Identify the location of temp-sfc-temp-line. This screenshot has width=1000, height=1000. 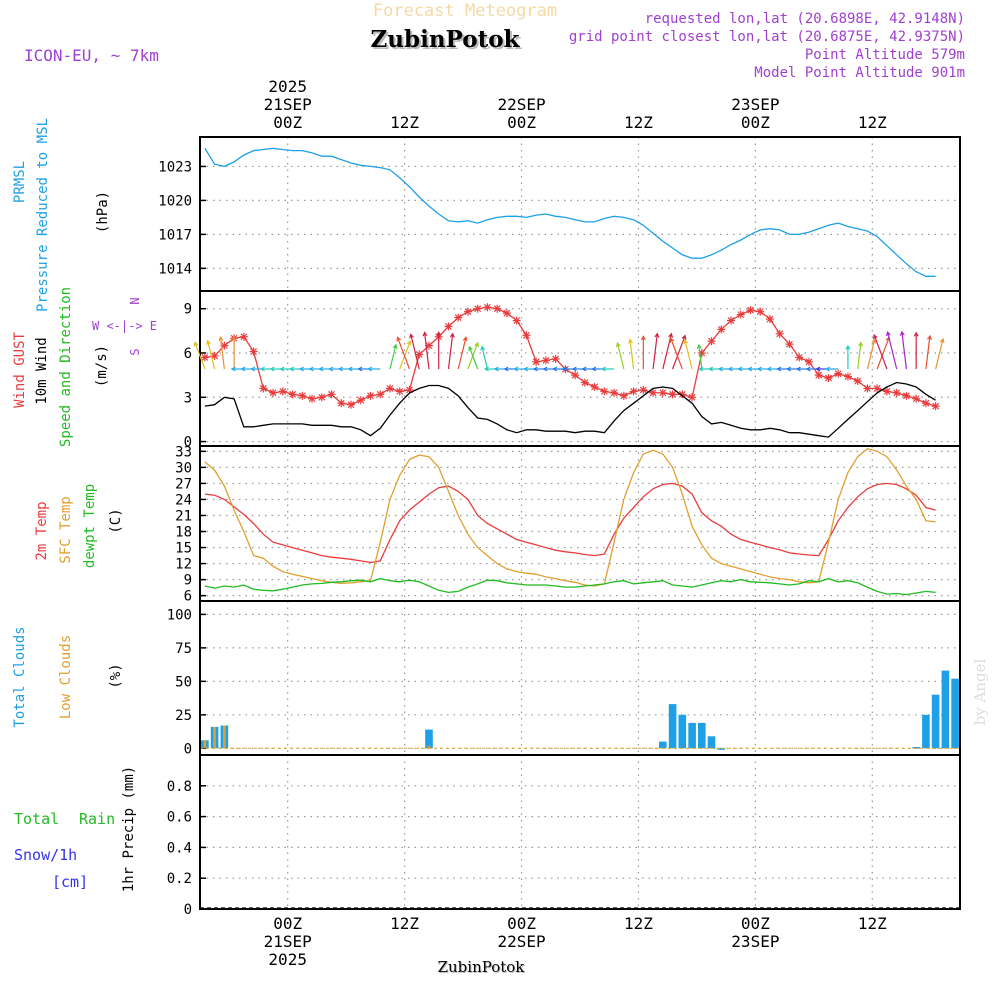
(570, 517).